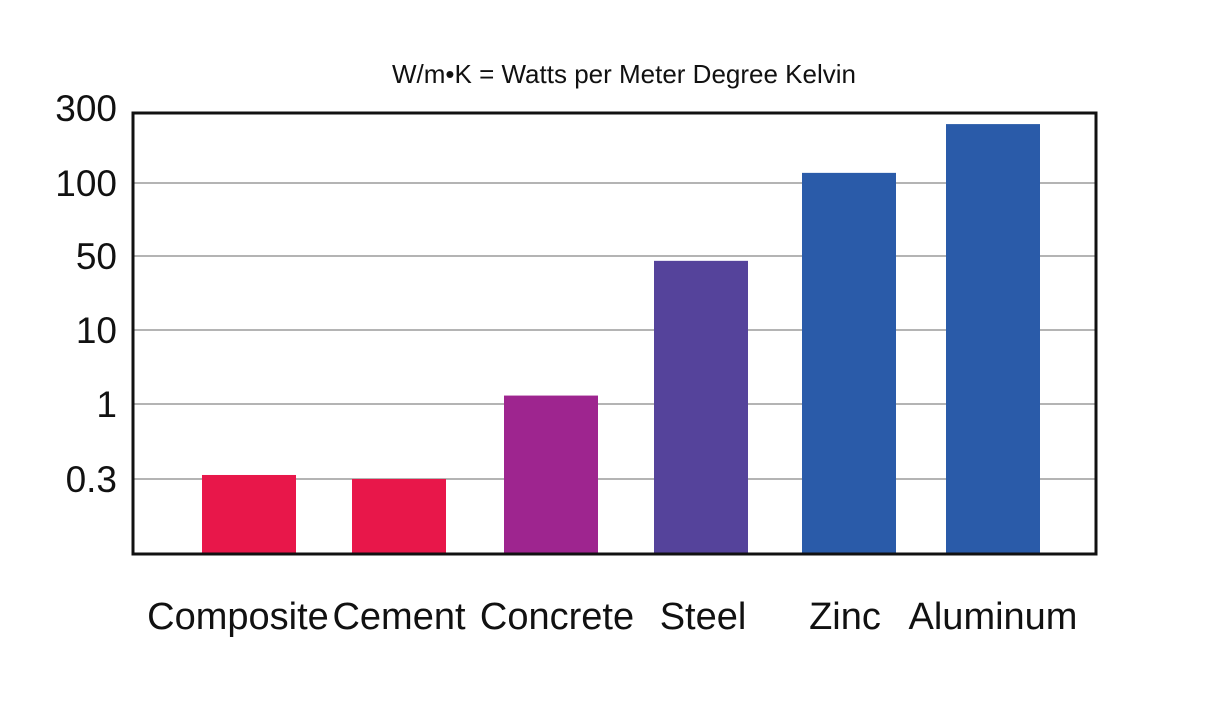 The height and width of the screenshot is (717, 1221). I want to click on x-tick-label: Steel, so click(703, 617).